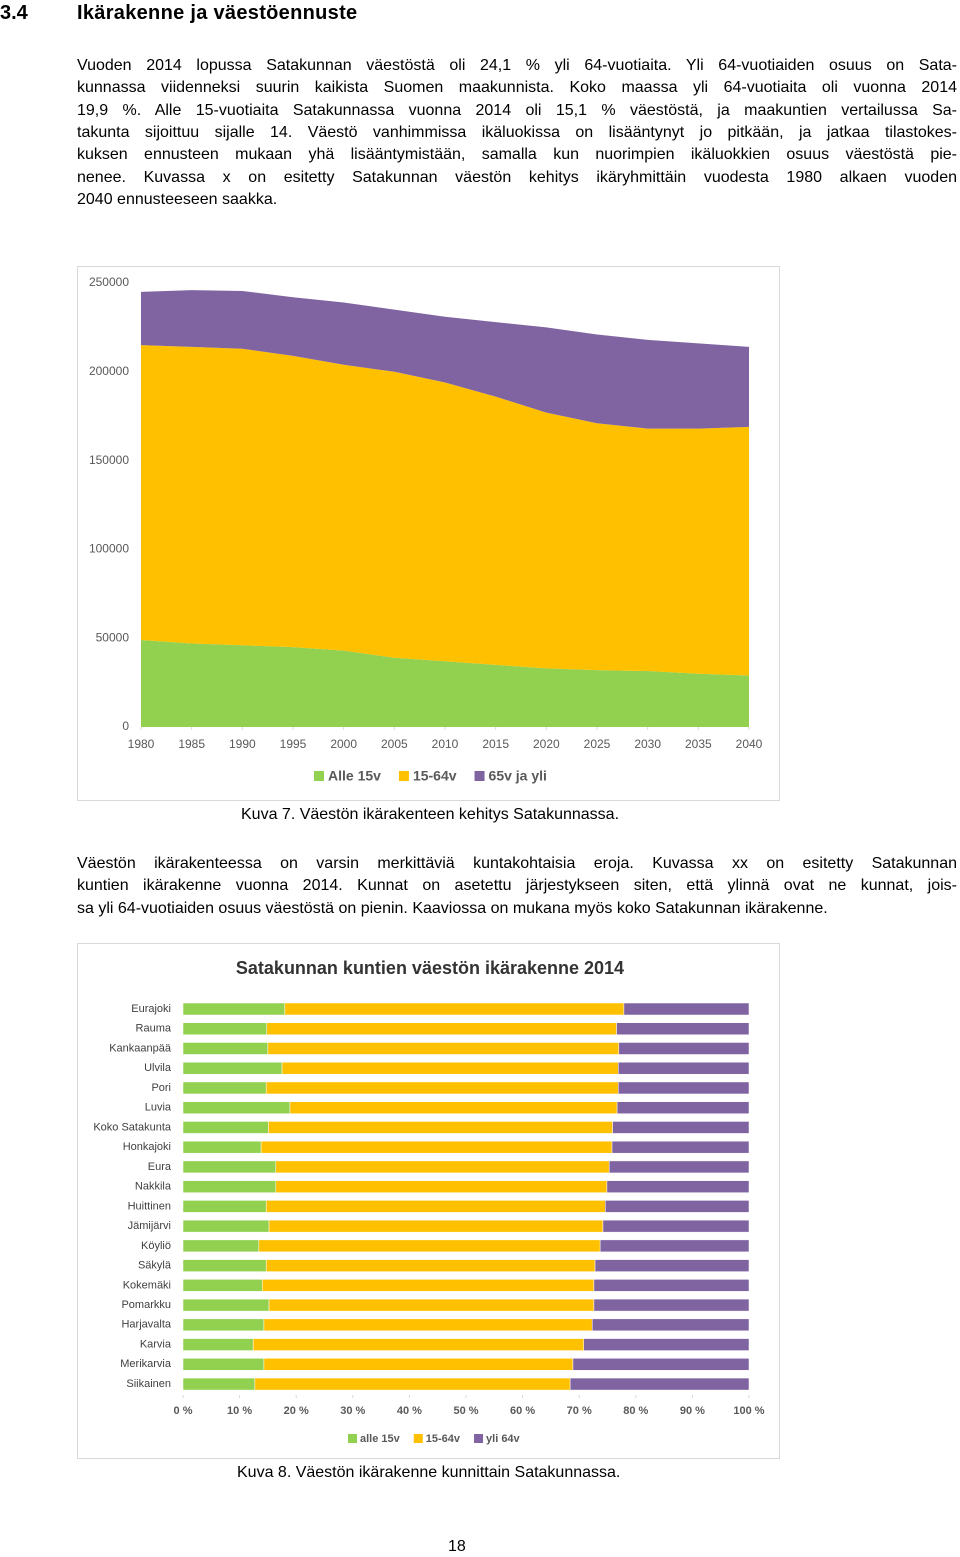 This screenshot has width=960, height=1557. Describe the element at coordinates (113, 637) in the screenshot. I see `y-tick-label: 50000` at that location.